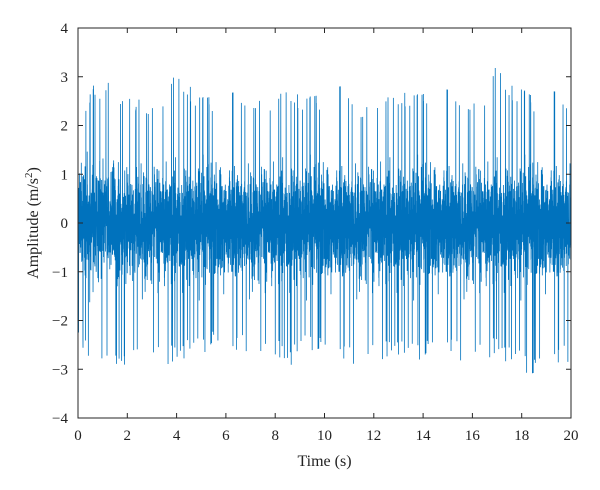 The image size is (600, 490). I want to click on y-tick-label: 0, so click(65, 224).